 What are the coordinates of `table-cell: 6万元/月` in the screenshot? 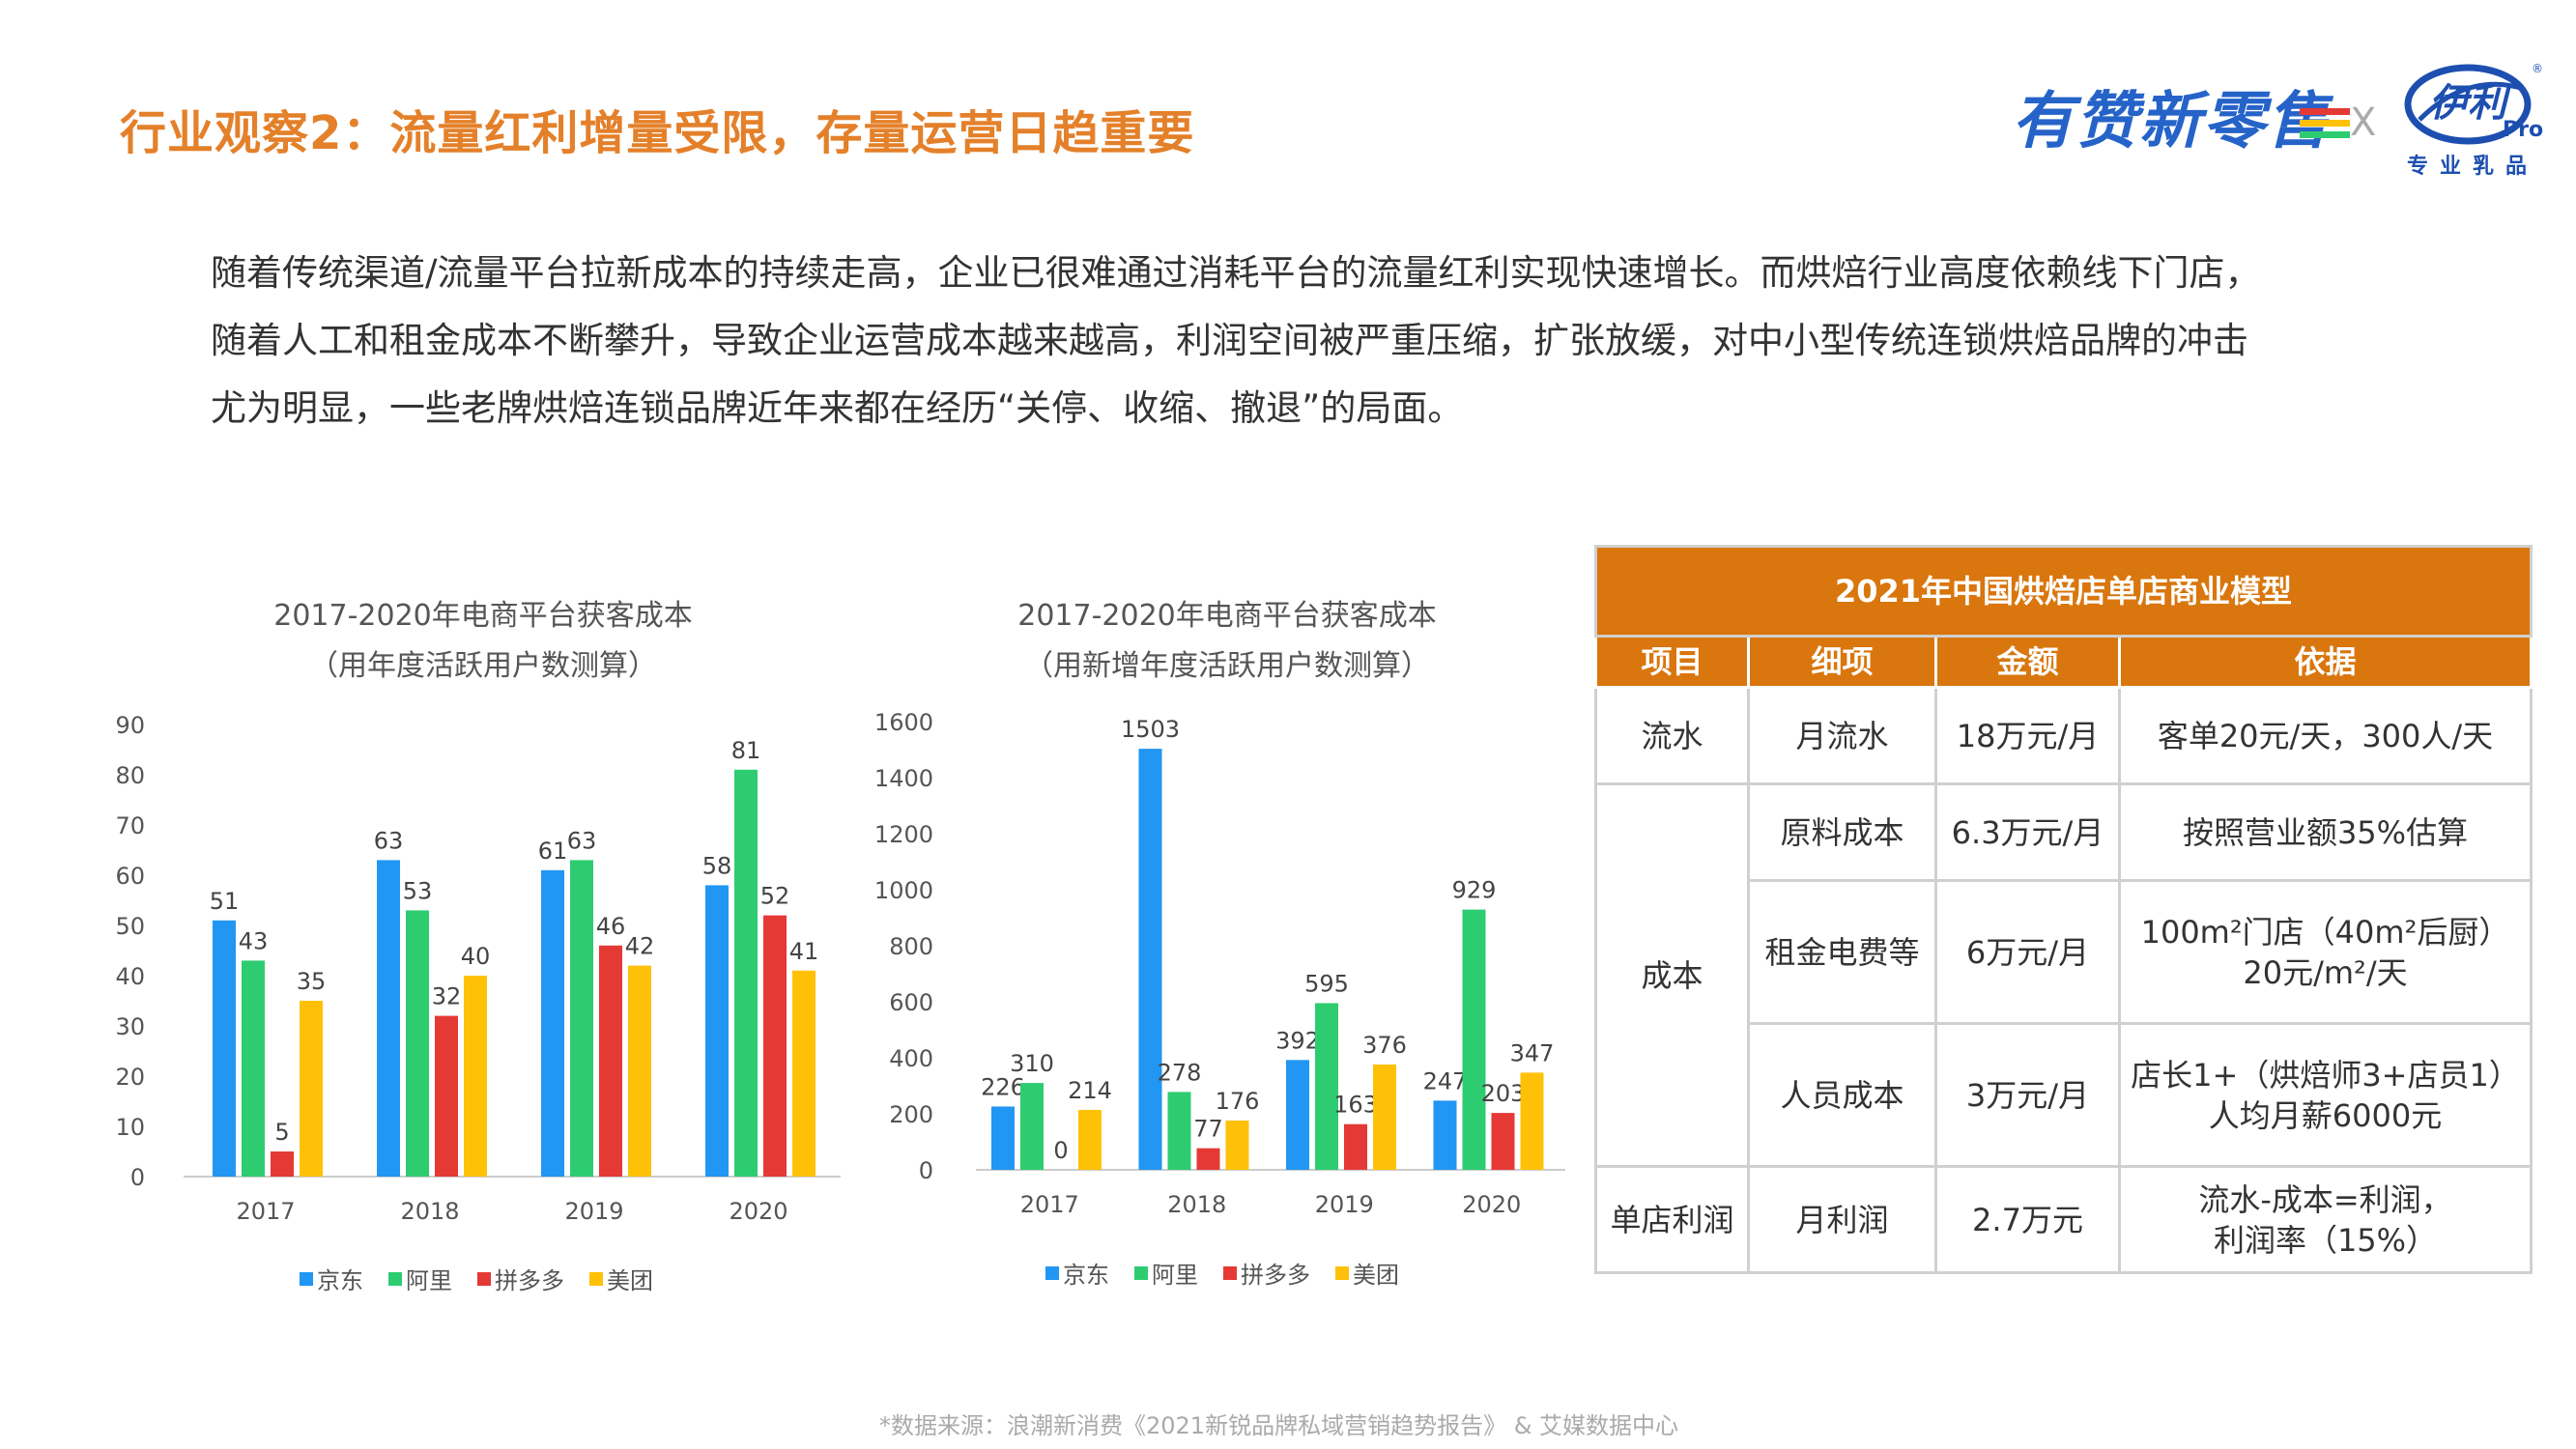 It's located at (2028, 952).